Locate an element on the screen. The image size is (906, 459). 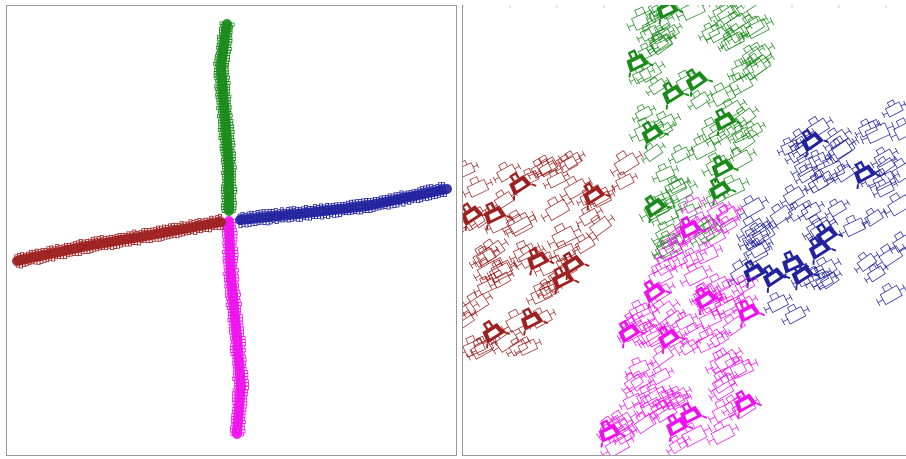
zoom-arm-south is located at coordinates (681, 324).